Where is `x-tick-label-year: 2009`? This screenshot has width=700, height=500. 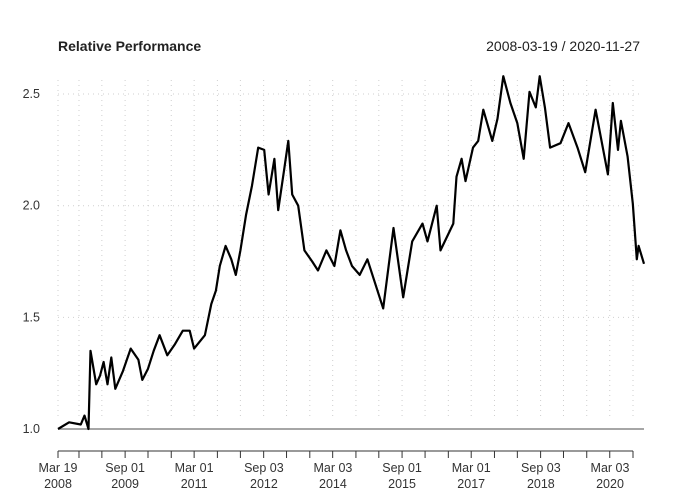 x-tick-label-year: 2009 is located at coordinates (125, 484).